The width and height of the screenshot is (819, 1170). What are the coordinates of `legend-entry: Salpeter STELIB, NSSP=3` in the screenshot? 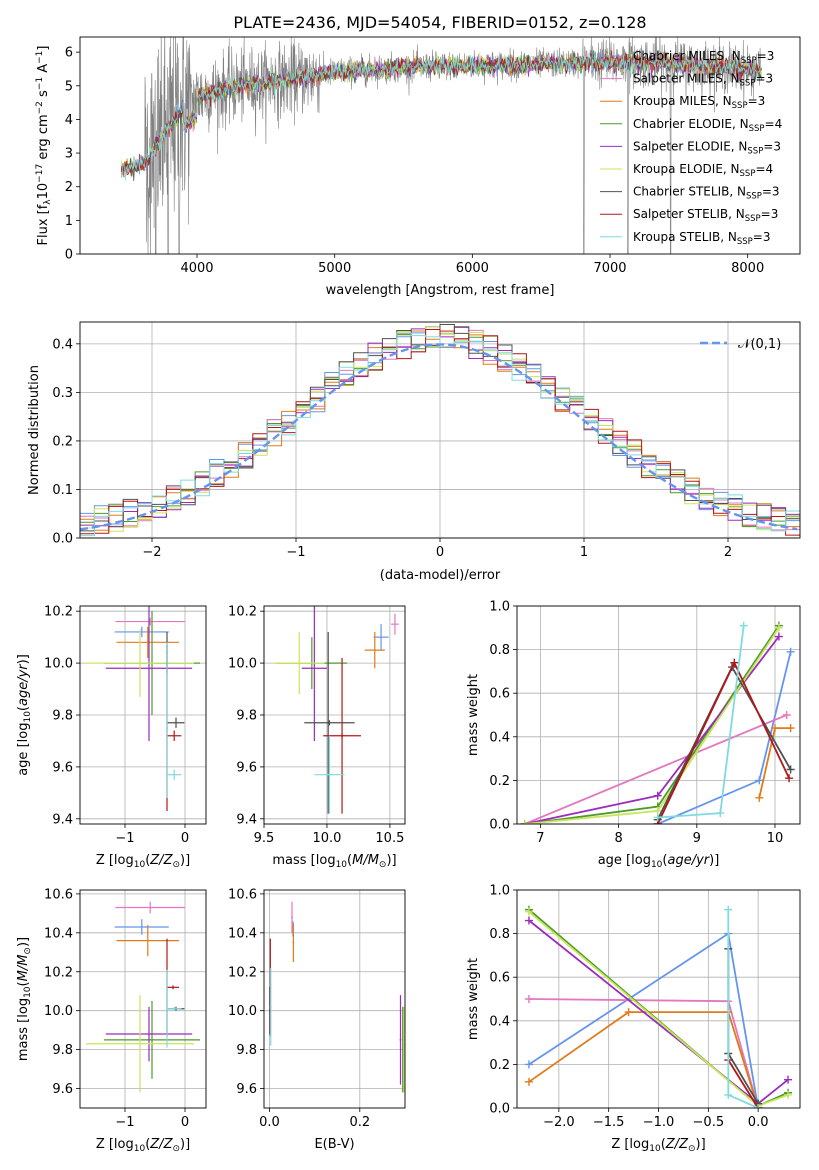 It's located at (705, 215).